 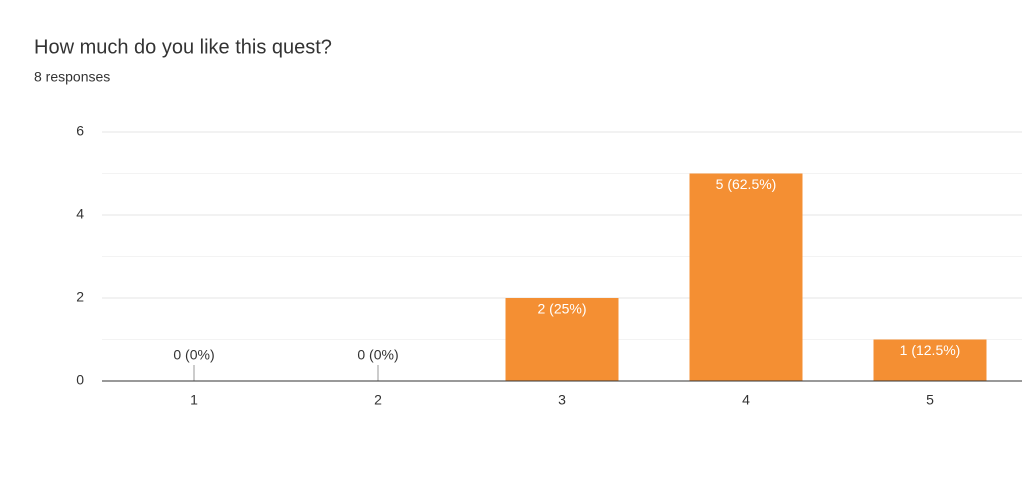 What do you see at coordinates (80, 380) in the screenshot?
I see `y-tick-label: 0` at bounding box center [80, 380].